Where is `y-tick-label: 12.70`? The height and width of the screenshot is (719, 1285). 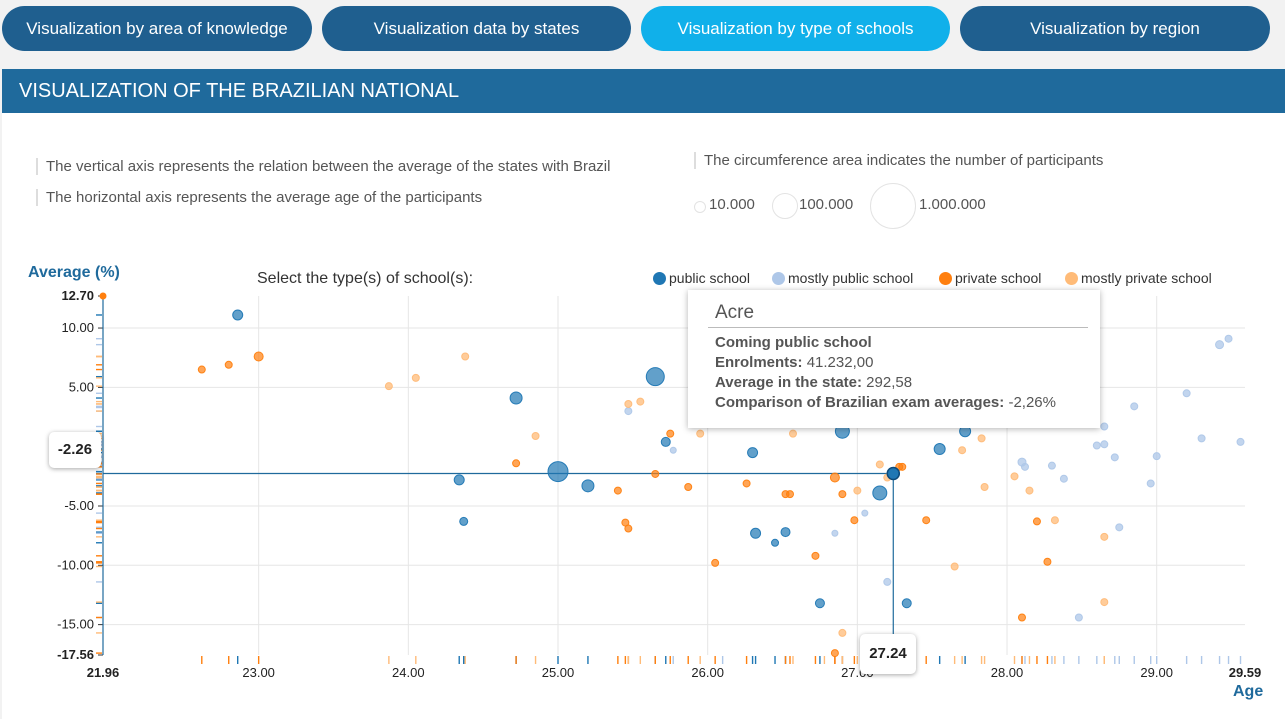
y-tick-label: 12.70 is located at coordinates (77, 295).